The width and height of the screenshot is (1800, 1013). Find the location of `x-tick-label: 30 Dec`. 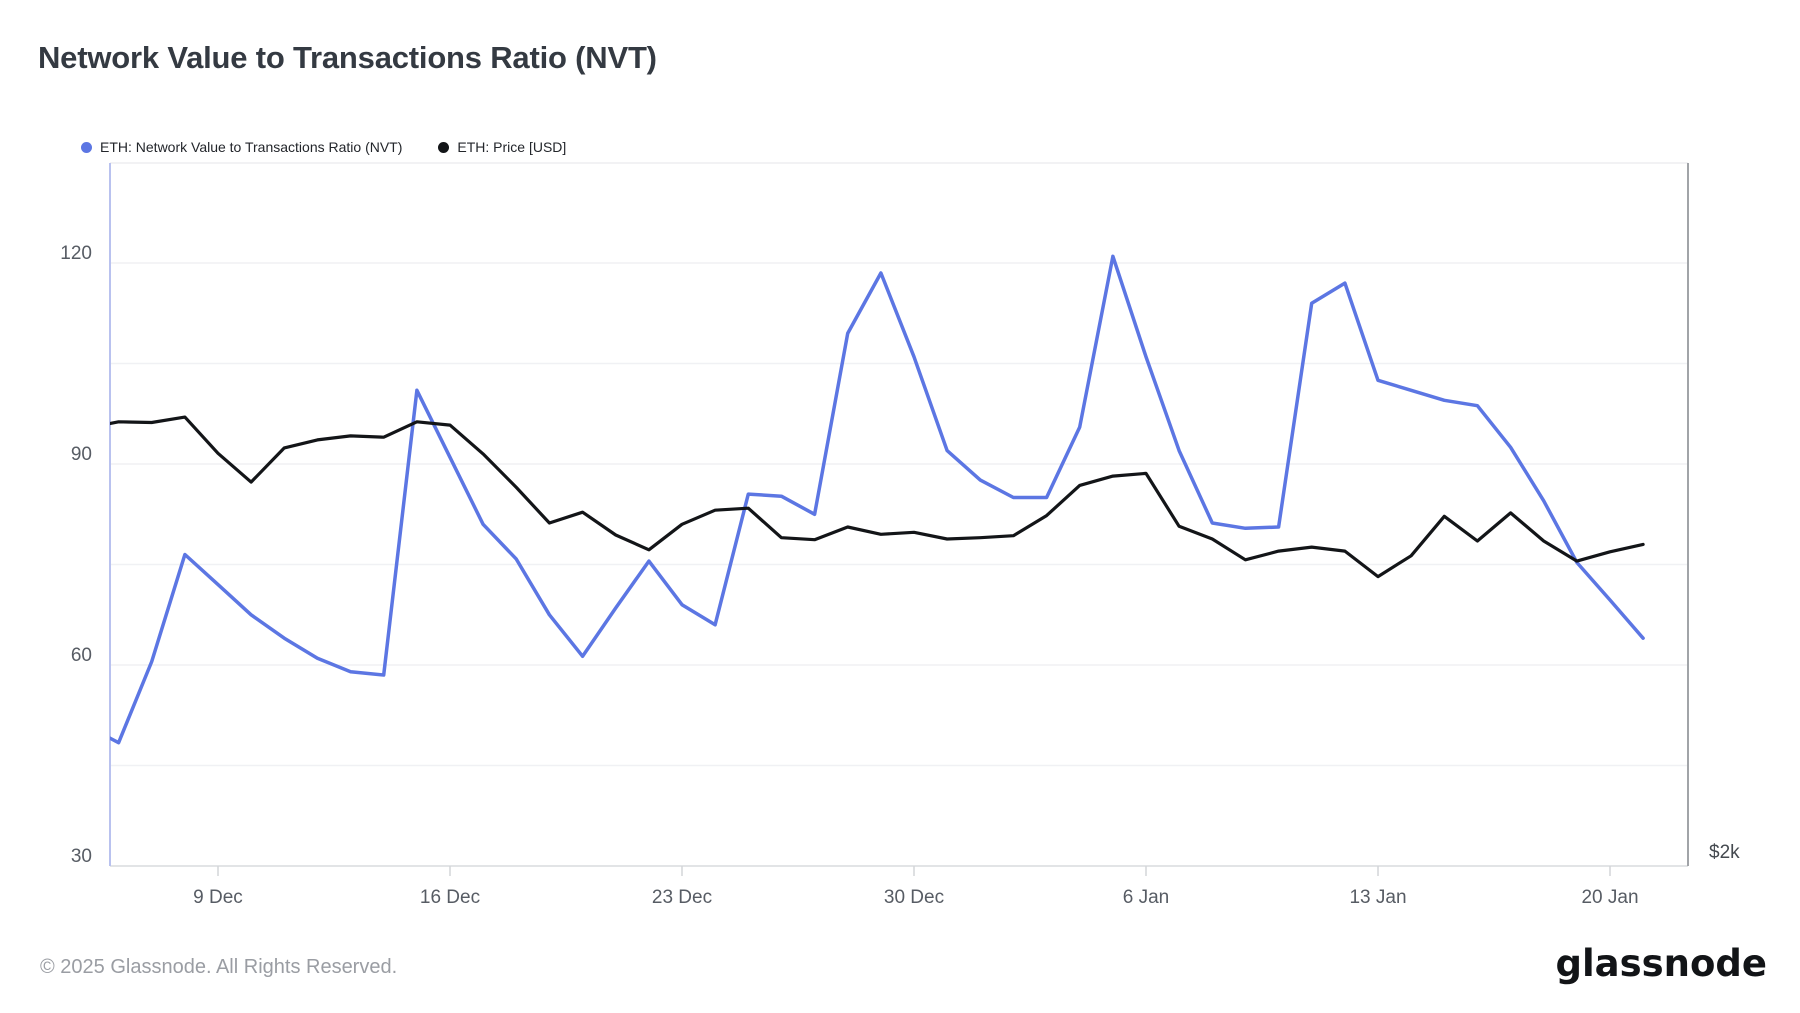

x-tick-label: 30 Dec is located at coordinates (914, 897).